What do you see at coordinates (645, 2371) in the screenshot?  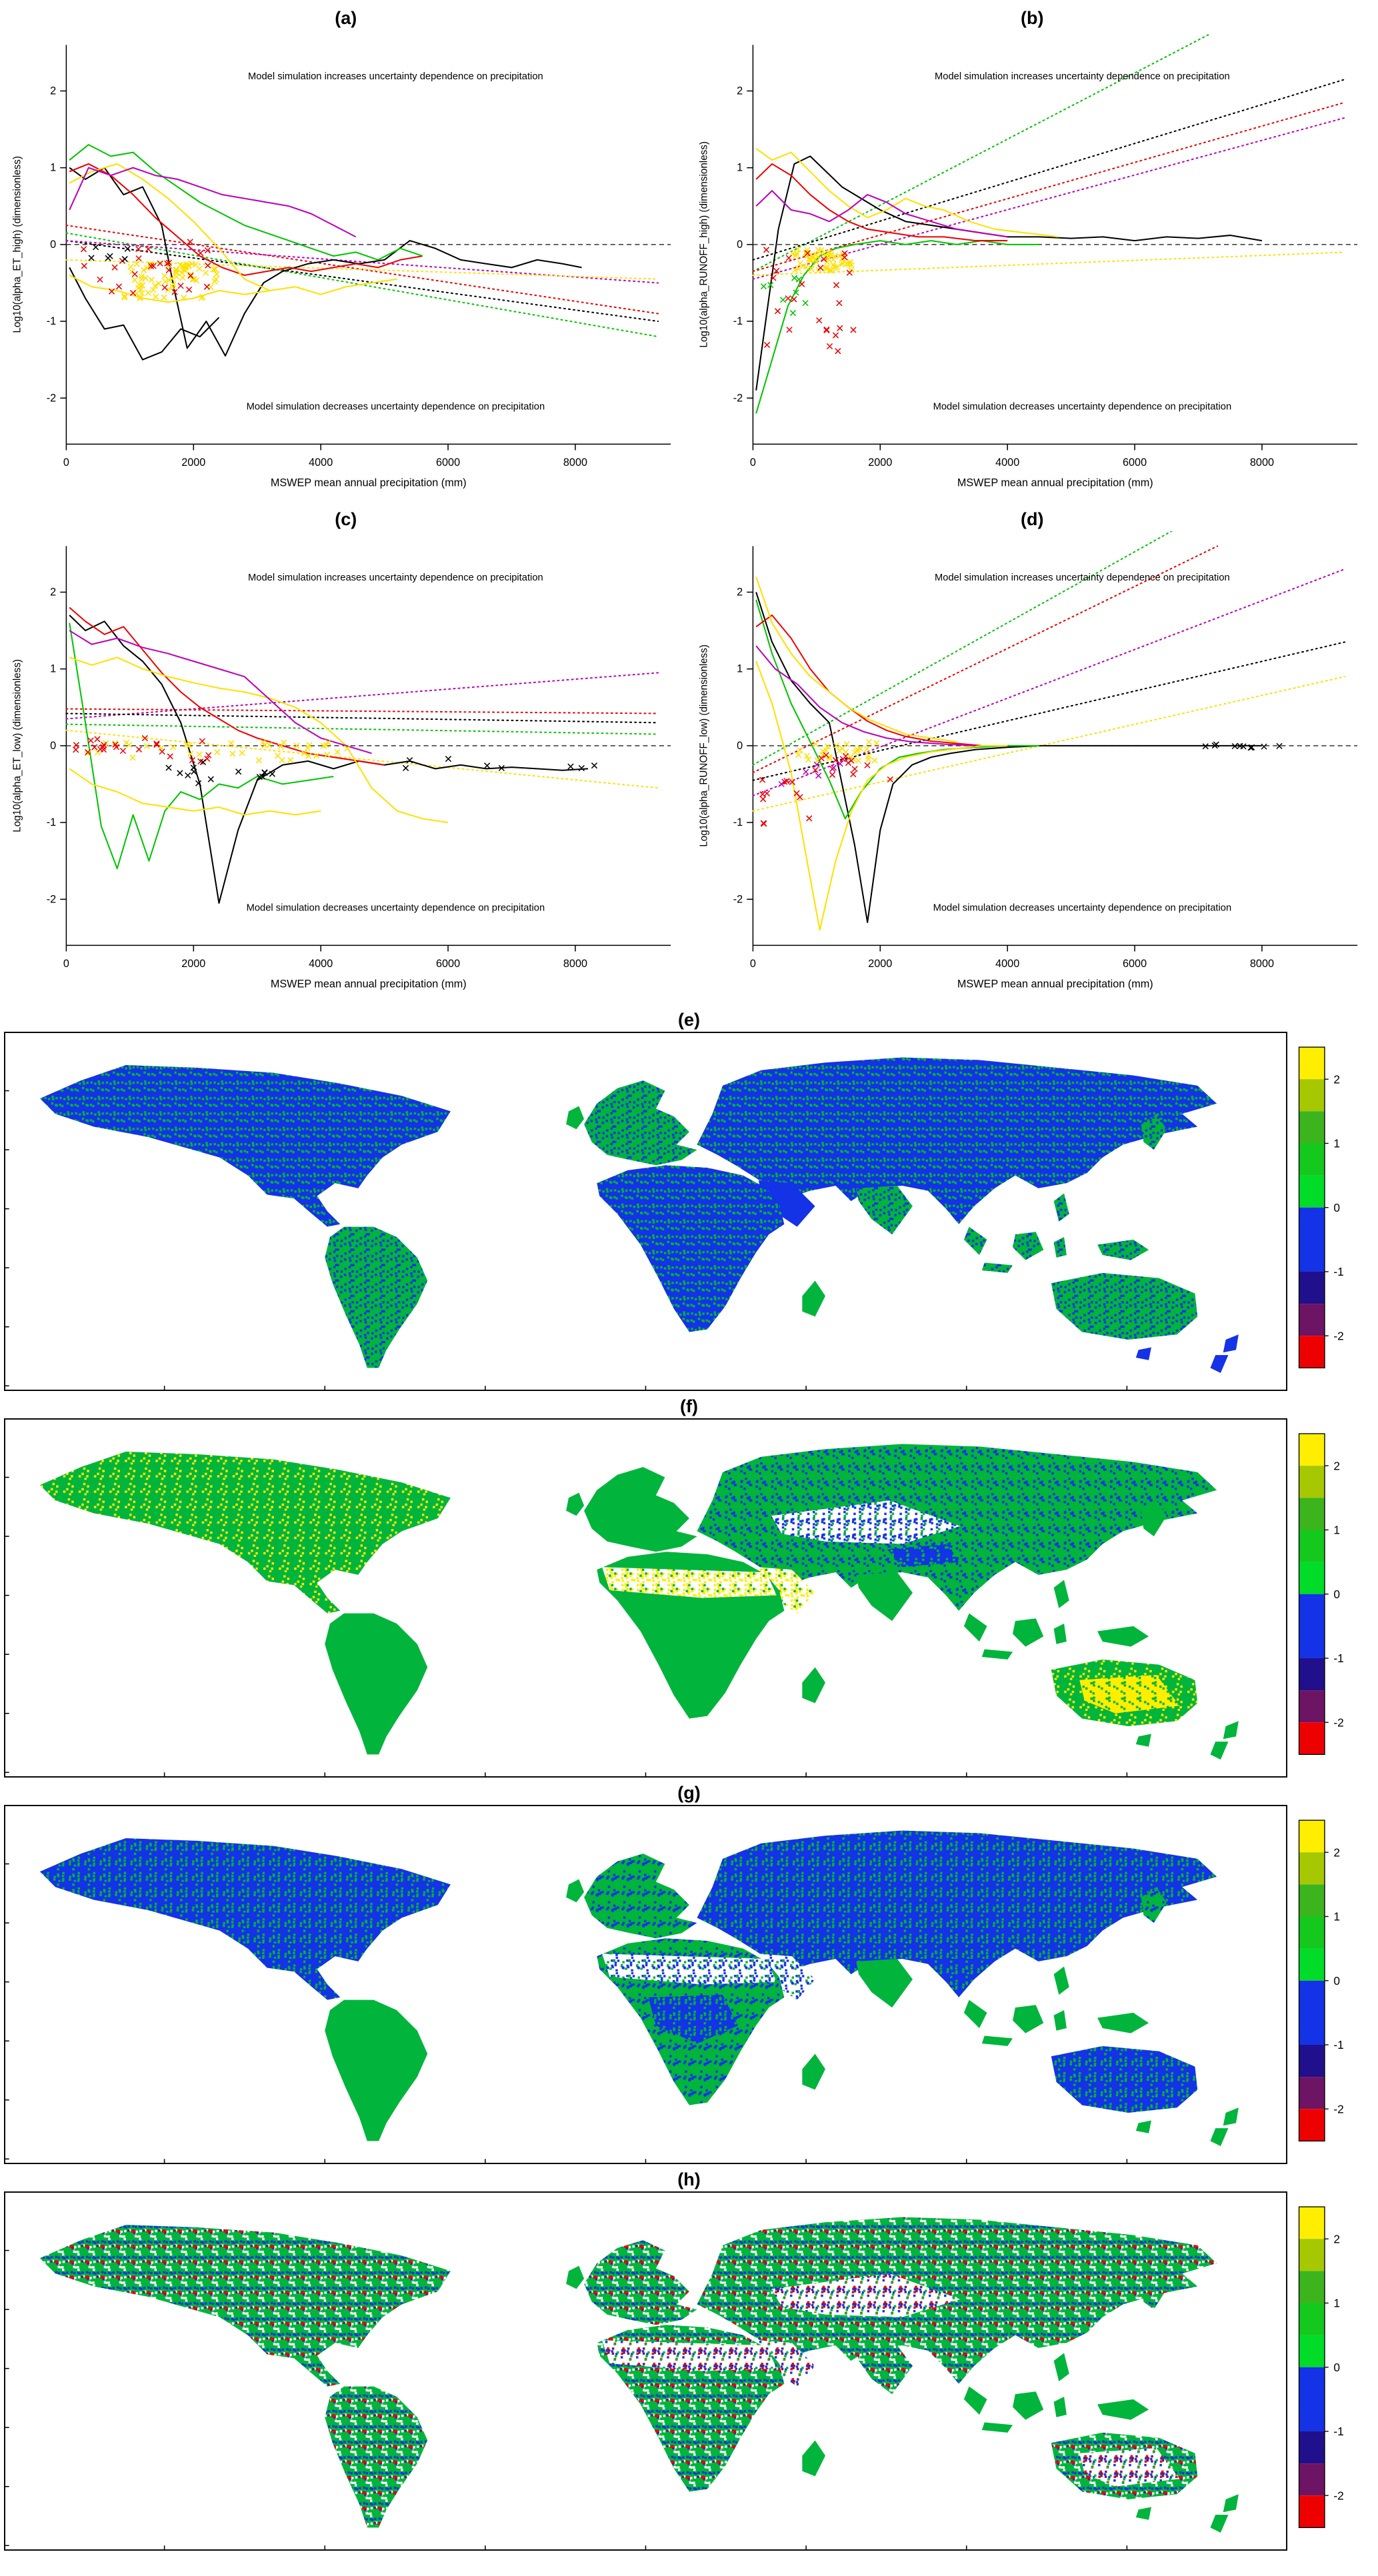 I see `panel-h-map` at bounding box center [645, 2371].